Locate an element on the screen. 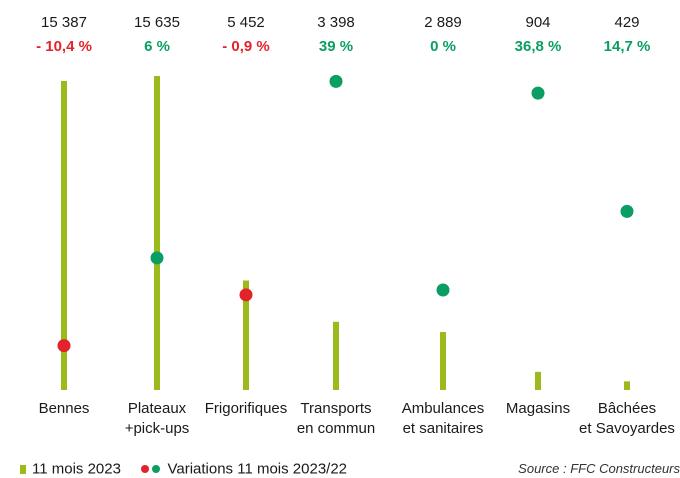 The height and width of the screenshot is (478, 680). category-label: Magasins is located at coordinates (538, 408).